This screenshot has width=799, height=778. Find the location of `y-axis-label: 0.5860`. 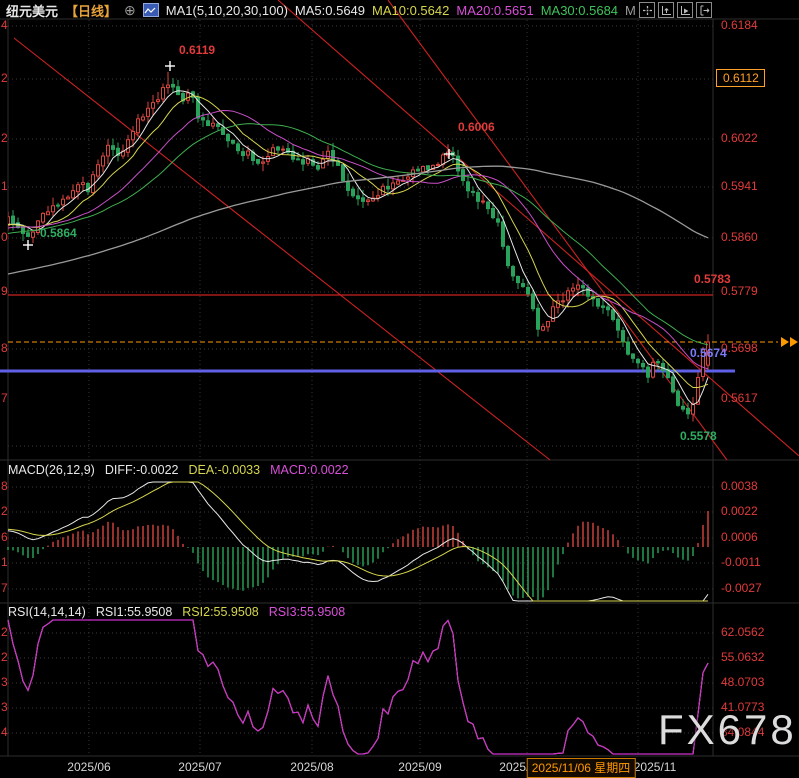

y-axis-label: 0.5860 is located at coordinates (739, 237).